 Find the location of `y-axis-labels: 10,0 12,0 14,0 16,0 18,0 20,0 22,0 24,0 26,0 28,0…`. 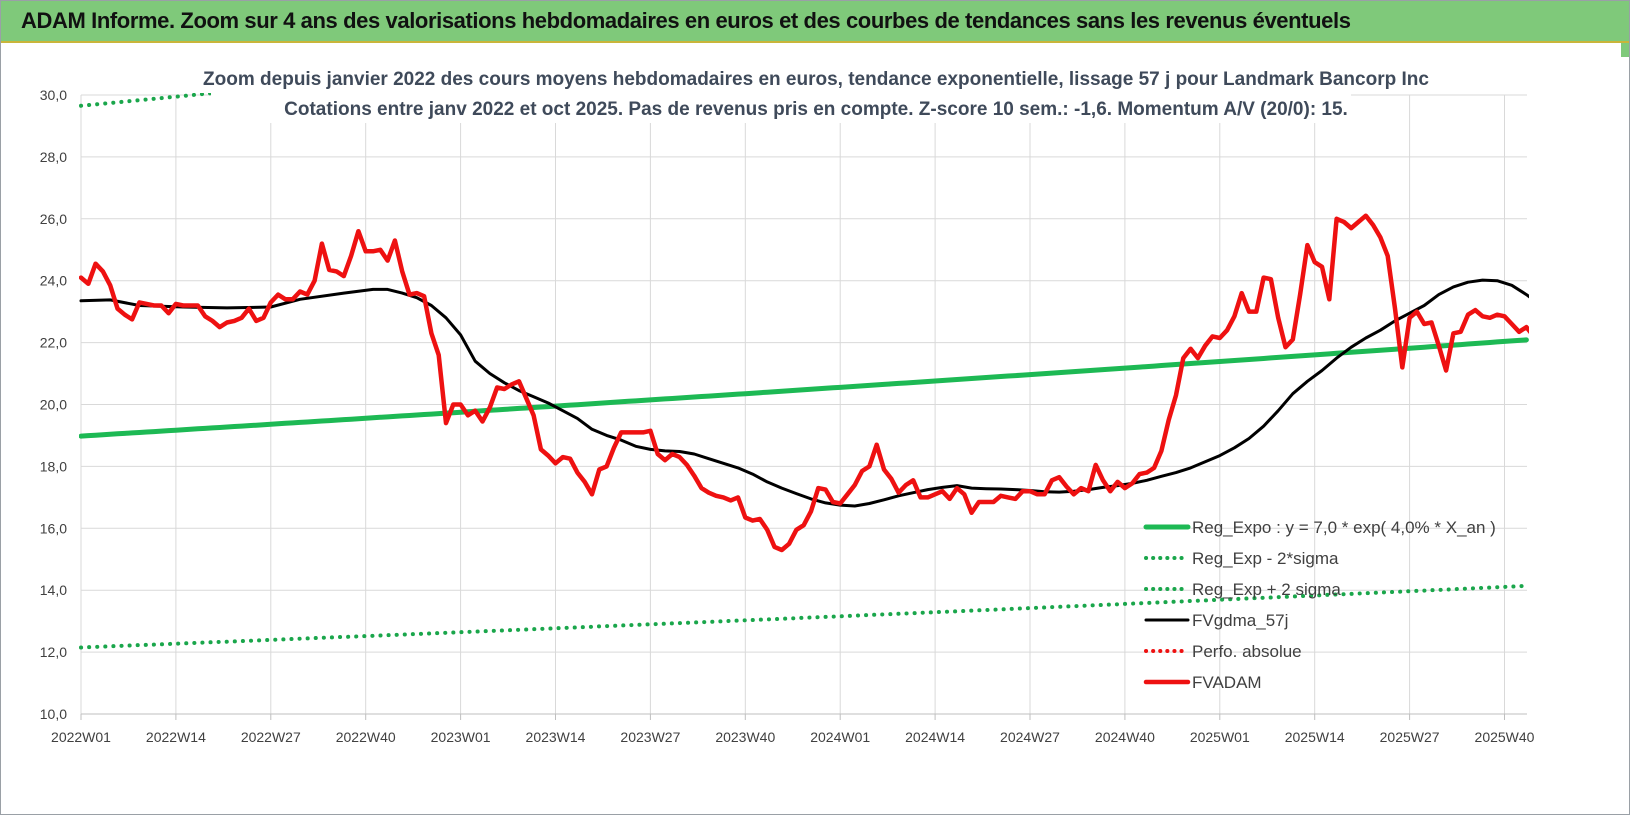

y-axis-labels: 10,0 12,0 14,0 16,0 18,0 20,0 22,0 24,0 26,0 28,0… is located at coordinates (53, 404).